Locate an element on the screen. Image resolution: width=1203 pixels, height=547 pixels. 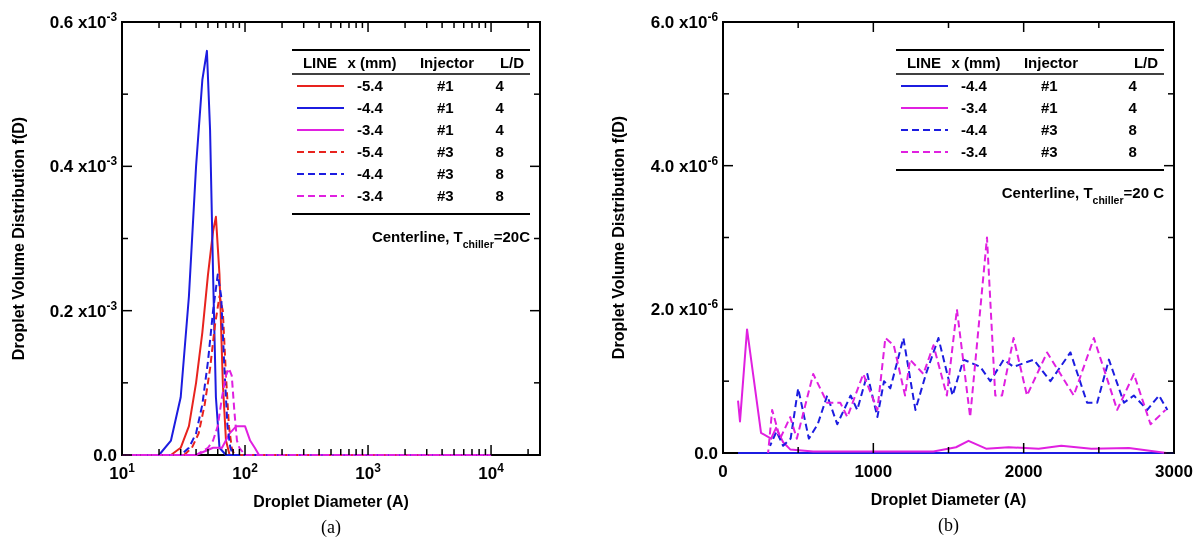
y-tick-label: 0.2 x10$^{-3}$ is located at coordinates (83, 309).